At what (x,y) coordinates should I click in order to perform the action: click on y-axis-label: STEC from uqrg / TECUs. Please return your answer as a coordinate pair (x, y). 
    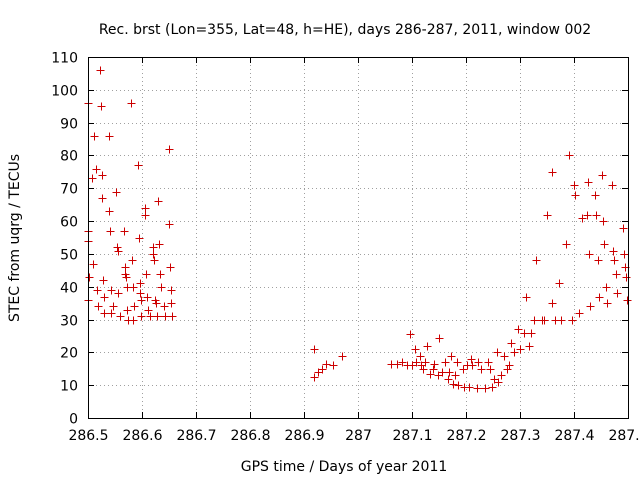
    Looking at the image, I should click on (15, 238).